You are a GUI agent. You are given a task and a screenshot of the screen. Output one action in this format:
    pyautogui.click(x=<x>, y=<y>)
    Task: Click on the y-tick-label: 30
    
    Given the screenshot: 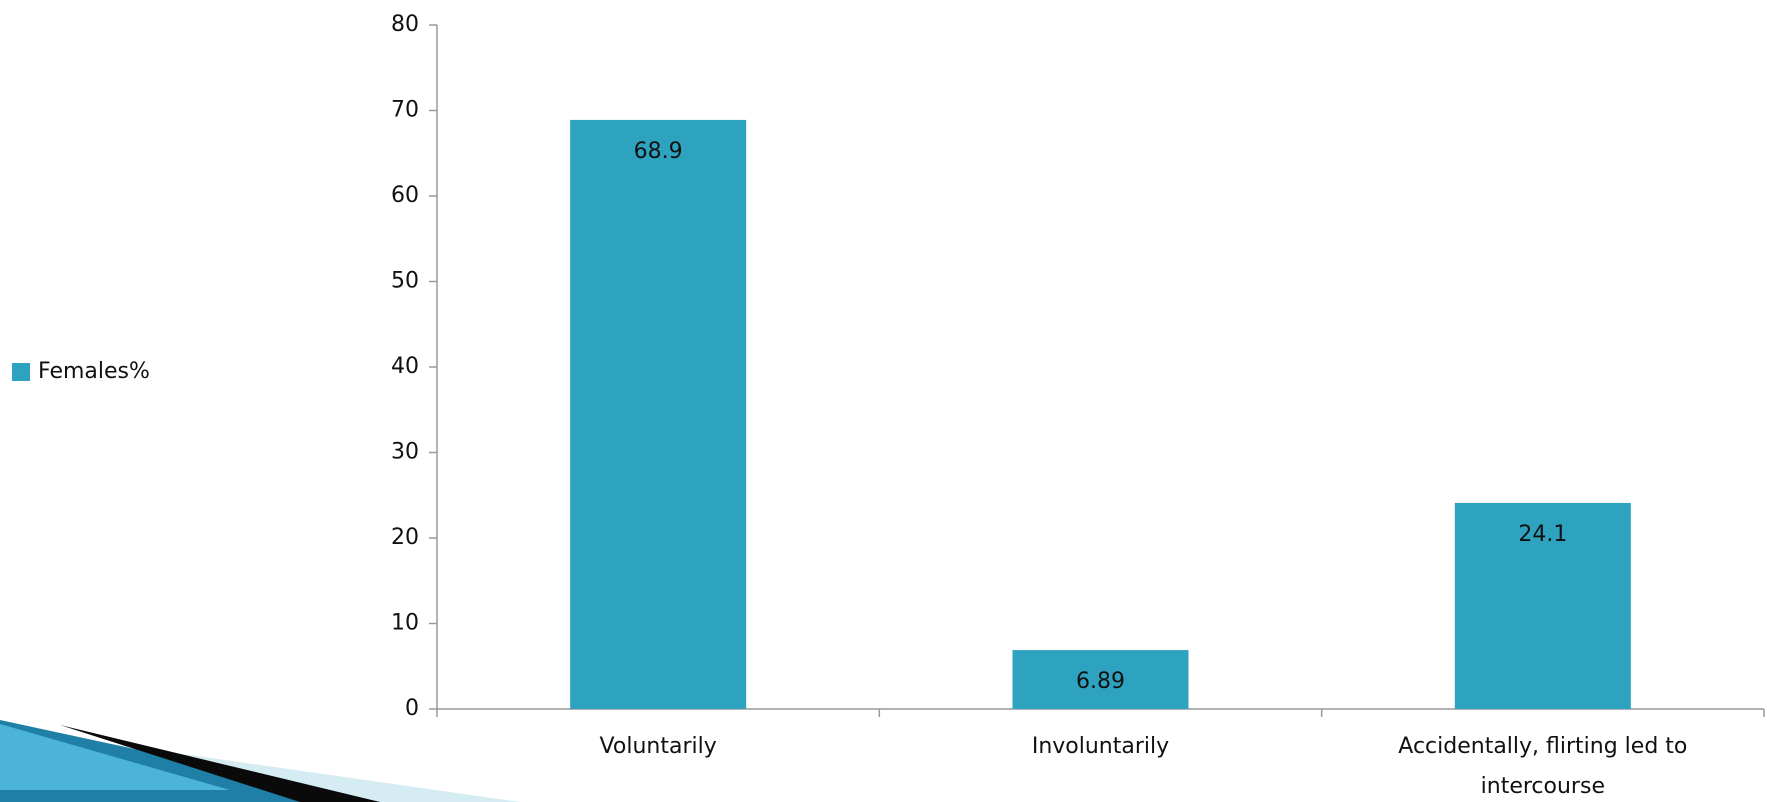 What is the action you would take?
    pyautogui.click(x=405, y=452)
    